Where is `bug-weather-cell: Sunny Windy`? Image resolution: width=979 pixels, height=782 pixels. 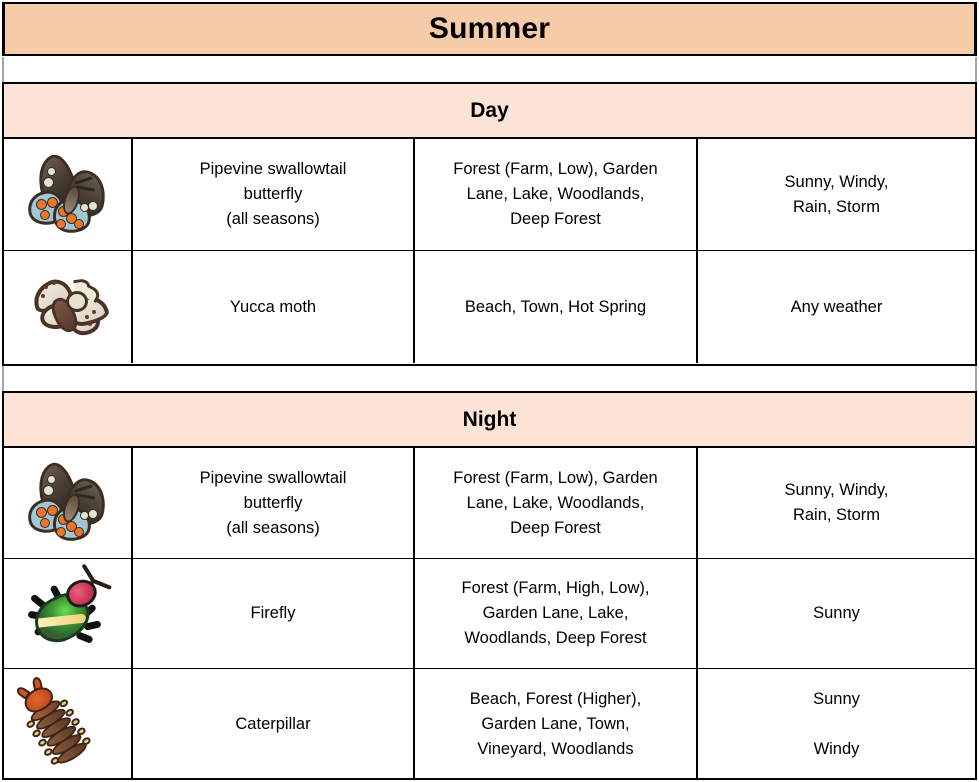
bug-weather-cell: Sunny Windy is located at coordinates (836, 724).